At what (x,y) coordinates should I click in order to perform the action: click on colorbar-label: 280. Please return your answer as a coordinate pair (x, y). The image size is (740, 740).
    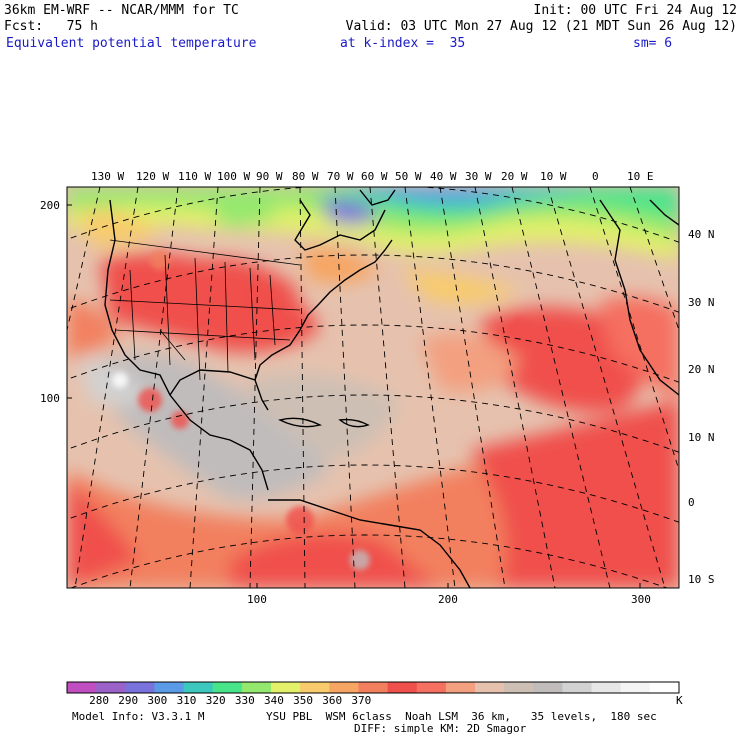
    Looking at the image, I should click on (99, 700).